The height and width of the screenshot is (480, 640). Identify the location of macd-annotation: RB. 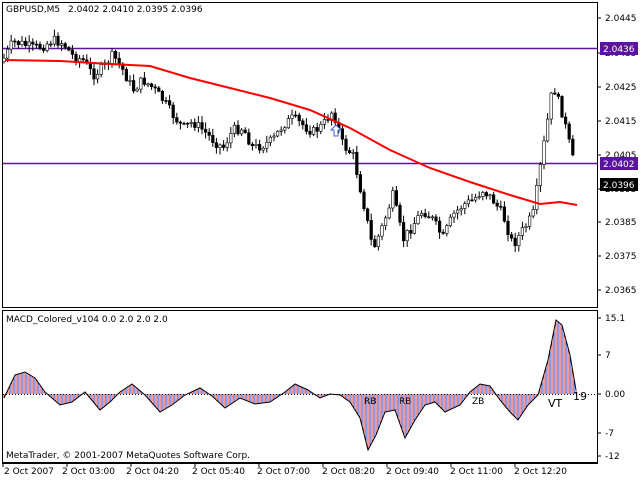
(405, 402).